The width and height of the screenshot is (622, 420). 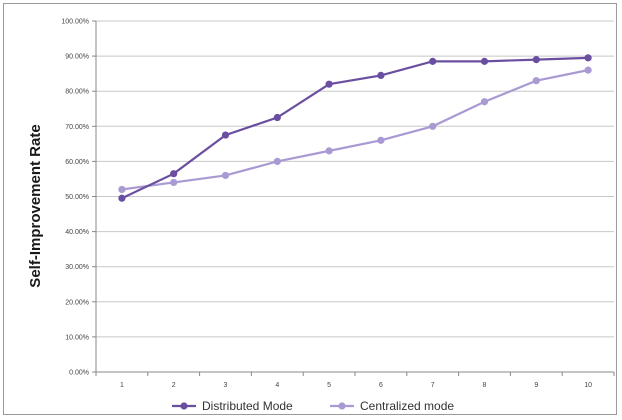 I want to click on y-tick-label: 100.00%, so click(x=75, y=22).